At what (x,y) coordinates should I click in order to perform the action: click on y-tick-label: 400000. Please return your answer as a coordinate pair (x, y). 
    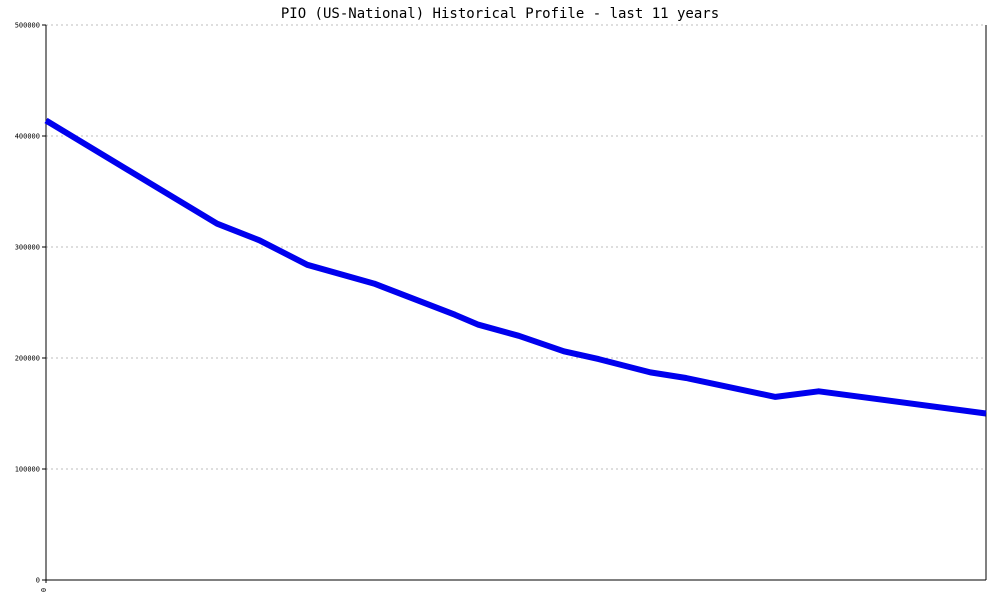
    Looking at the image, I should click on (27, 137).